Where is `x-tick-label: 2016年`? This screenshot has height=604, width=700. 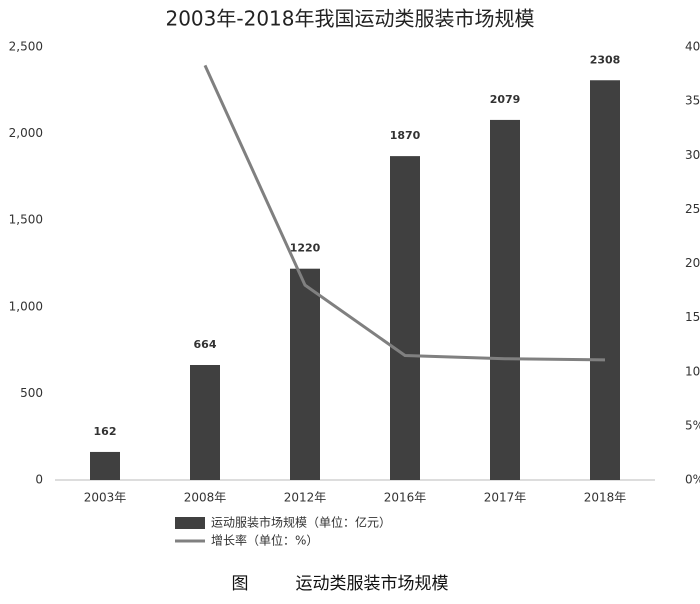
x-tick-label: 2016年 is located at coordinates (405, 498).